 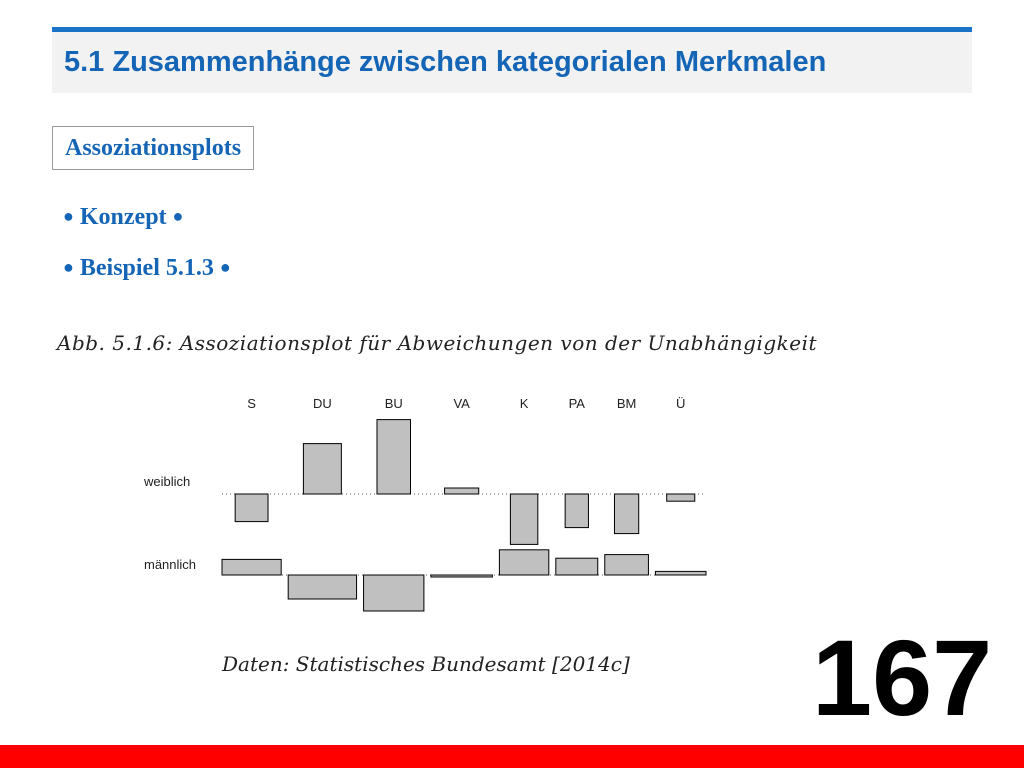 I want to click on bullet-konzept: ● Konzept ●, so click(x=123, y=217).